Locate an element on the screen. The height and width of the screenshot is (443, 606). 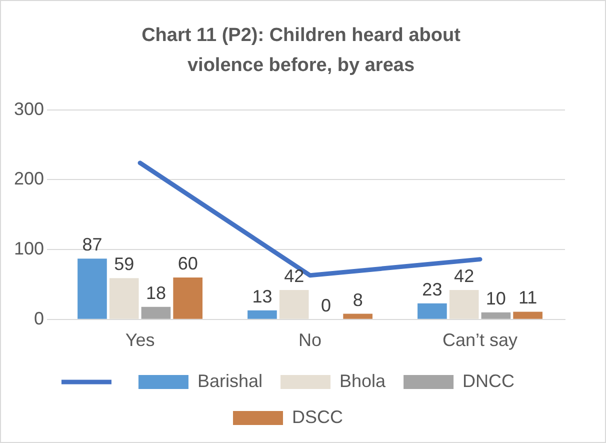
data-label: 59 is located at coordinates (124, 264).